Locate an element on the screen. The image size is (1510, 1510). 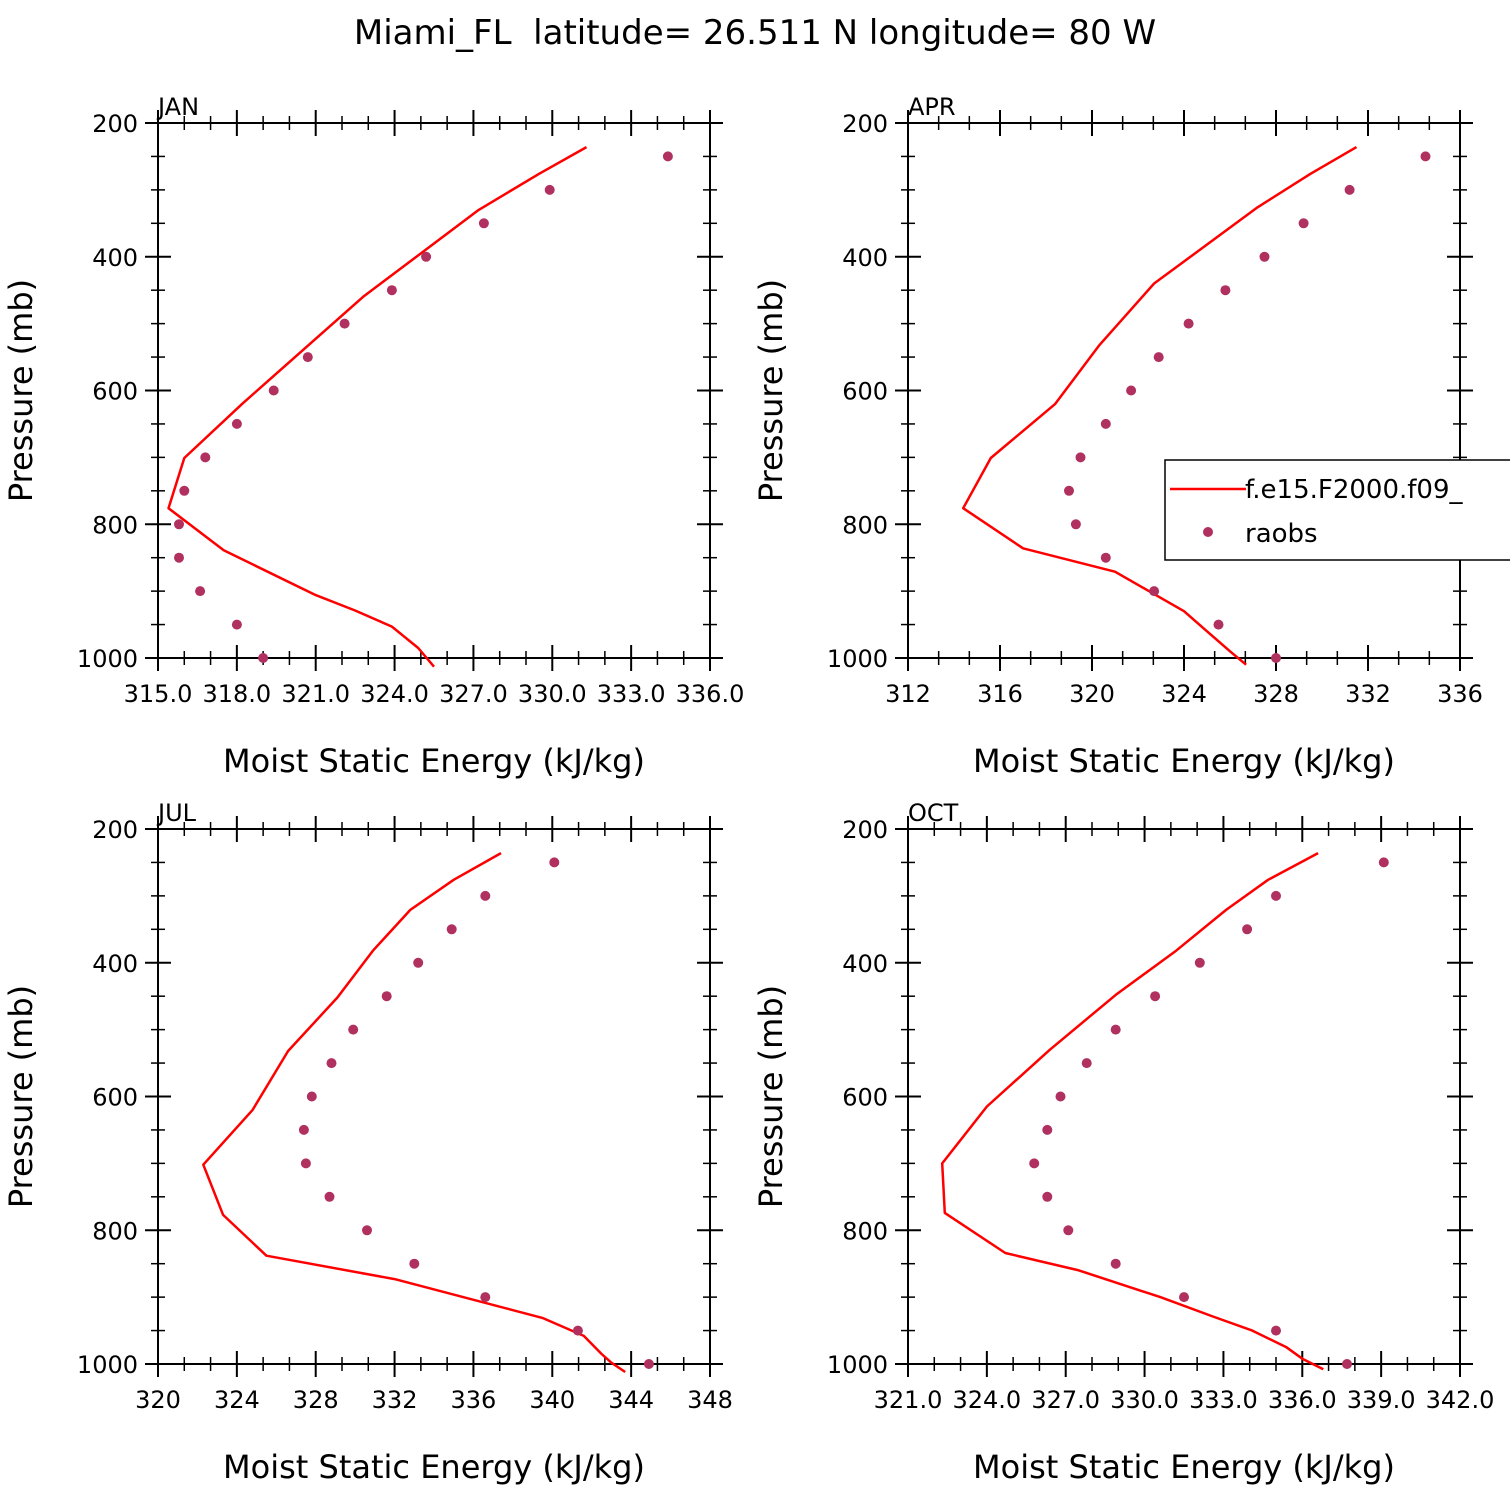
legend-model-label: f.e15.F2000.f09_ is located at coordinates (1354, 490).